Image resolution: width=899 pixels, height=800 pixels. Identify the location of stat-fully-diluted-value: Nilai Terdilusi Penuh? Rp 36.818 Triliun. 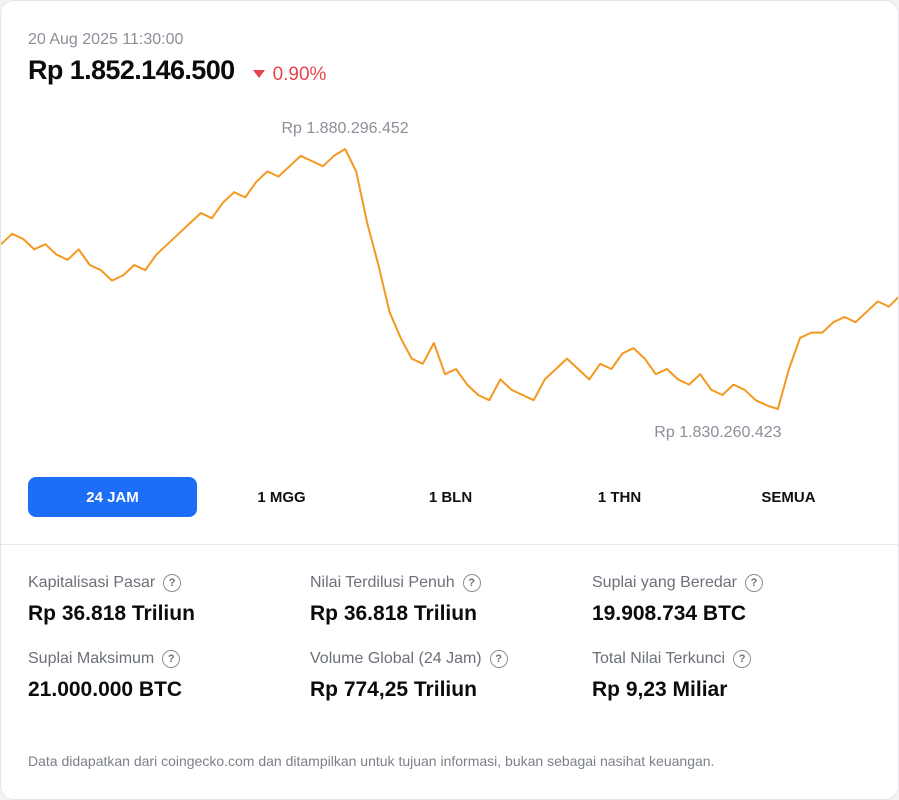
(451, 600).